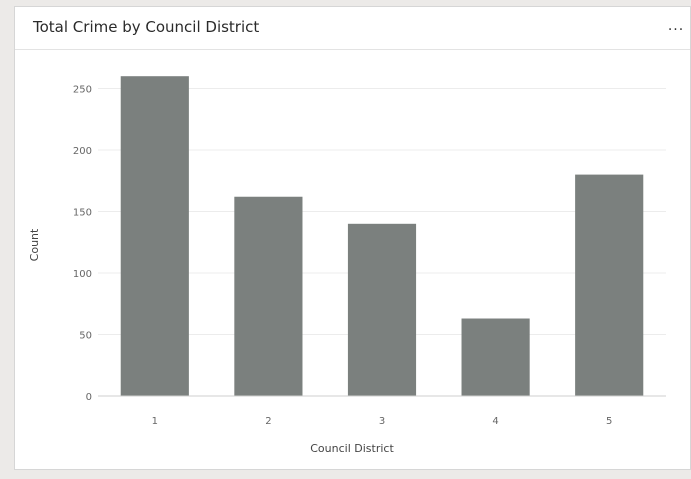 This screenshot has height=479, width=691. What do you see at coordinates (82, 274) in the screenshot?
I see `y-tick-label: 100` at bounding box center [82, 274].